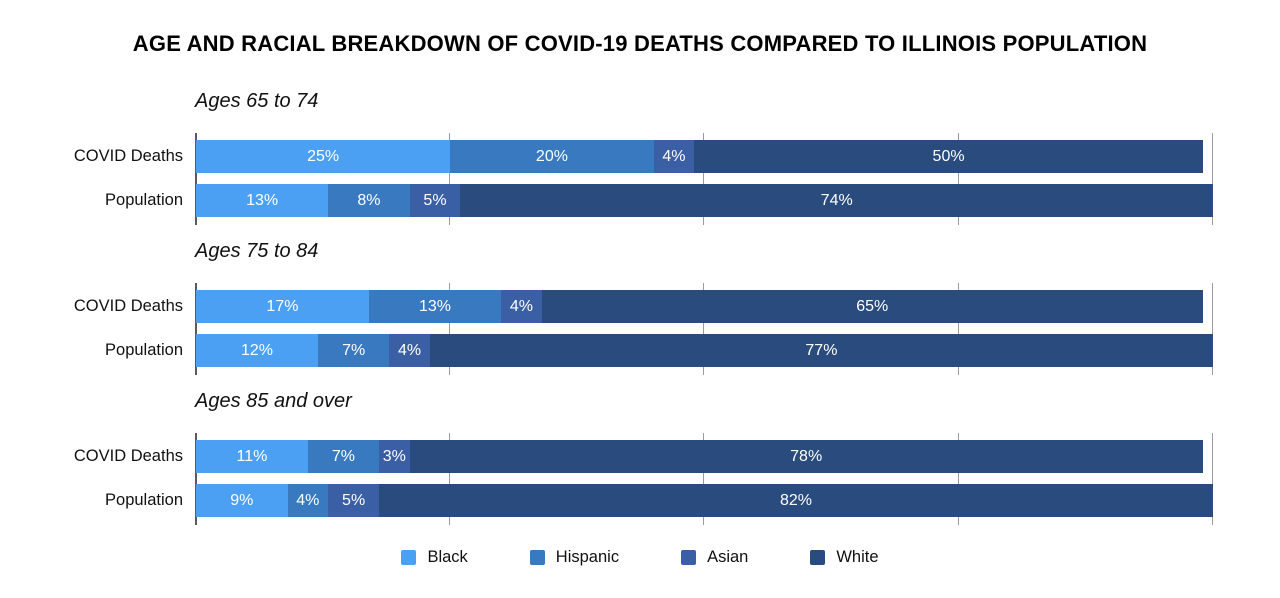 This screenshot has height=598, width=1280. I want to click on bar-segment-white: 65%, so click(872, 306).